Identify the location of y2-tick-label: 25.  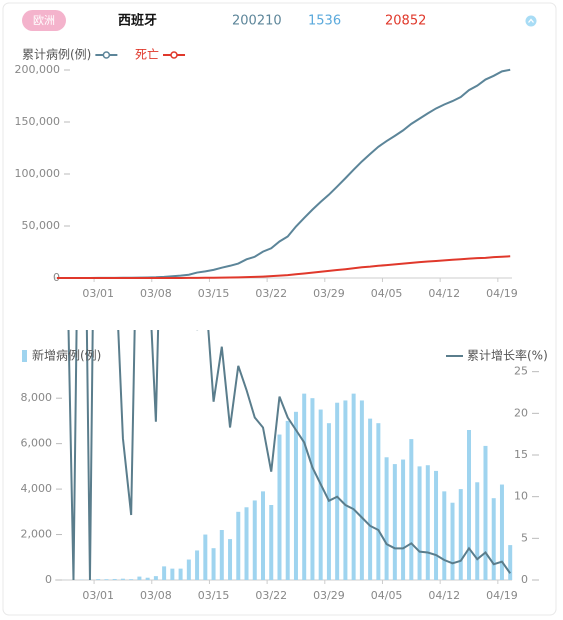
(521, 371).